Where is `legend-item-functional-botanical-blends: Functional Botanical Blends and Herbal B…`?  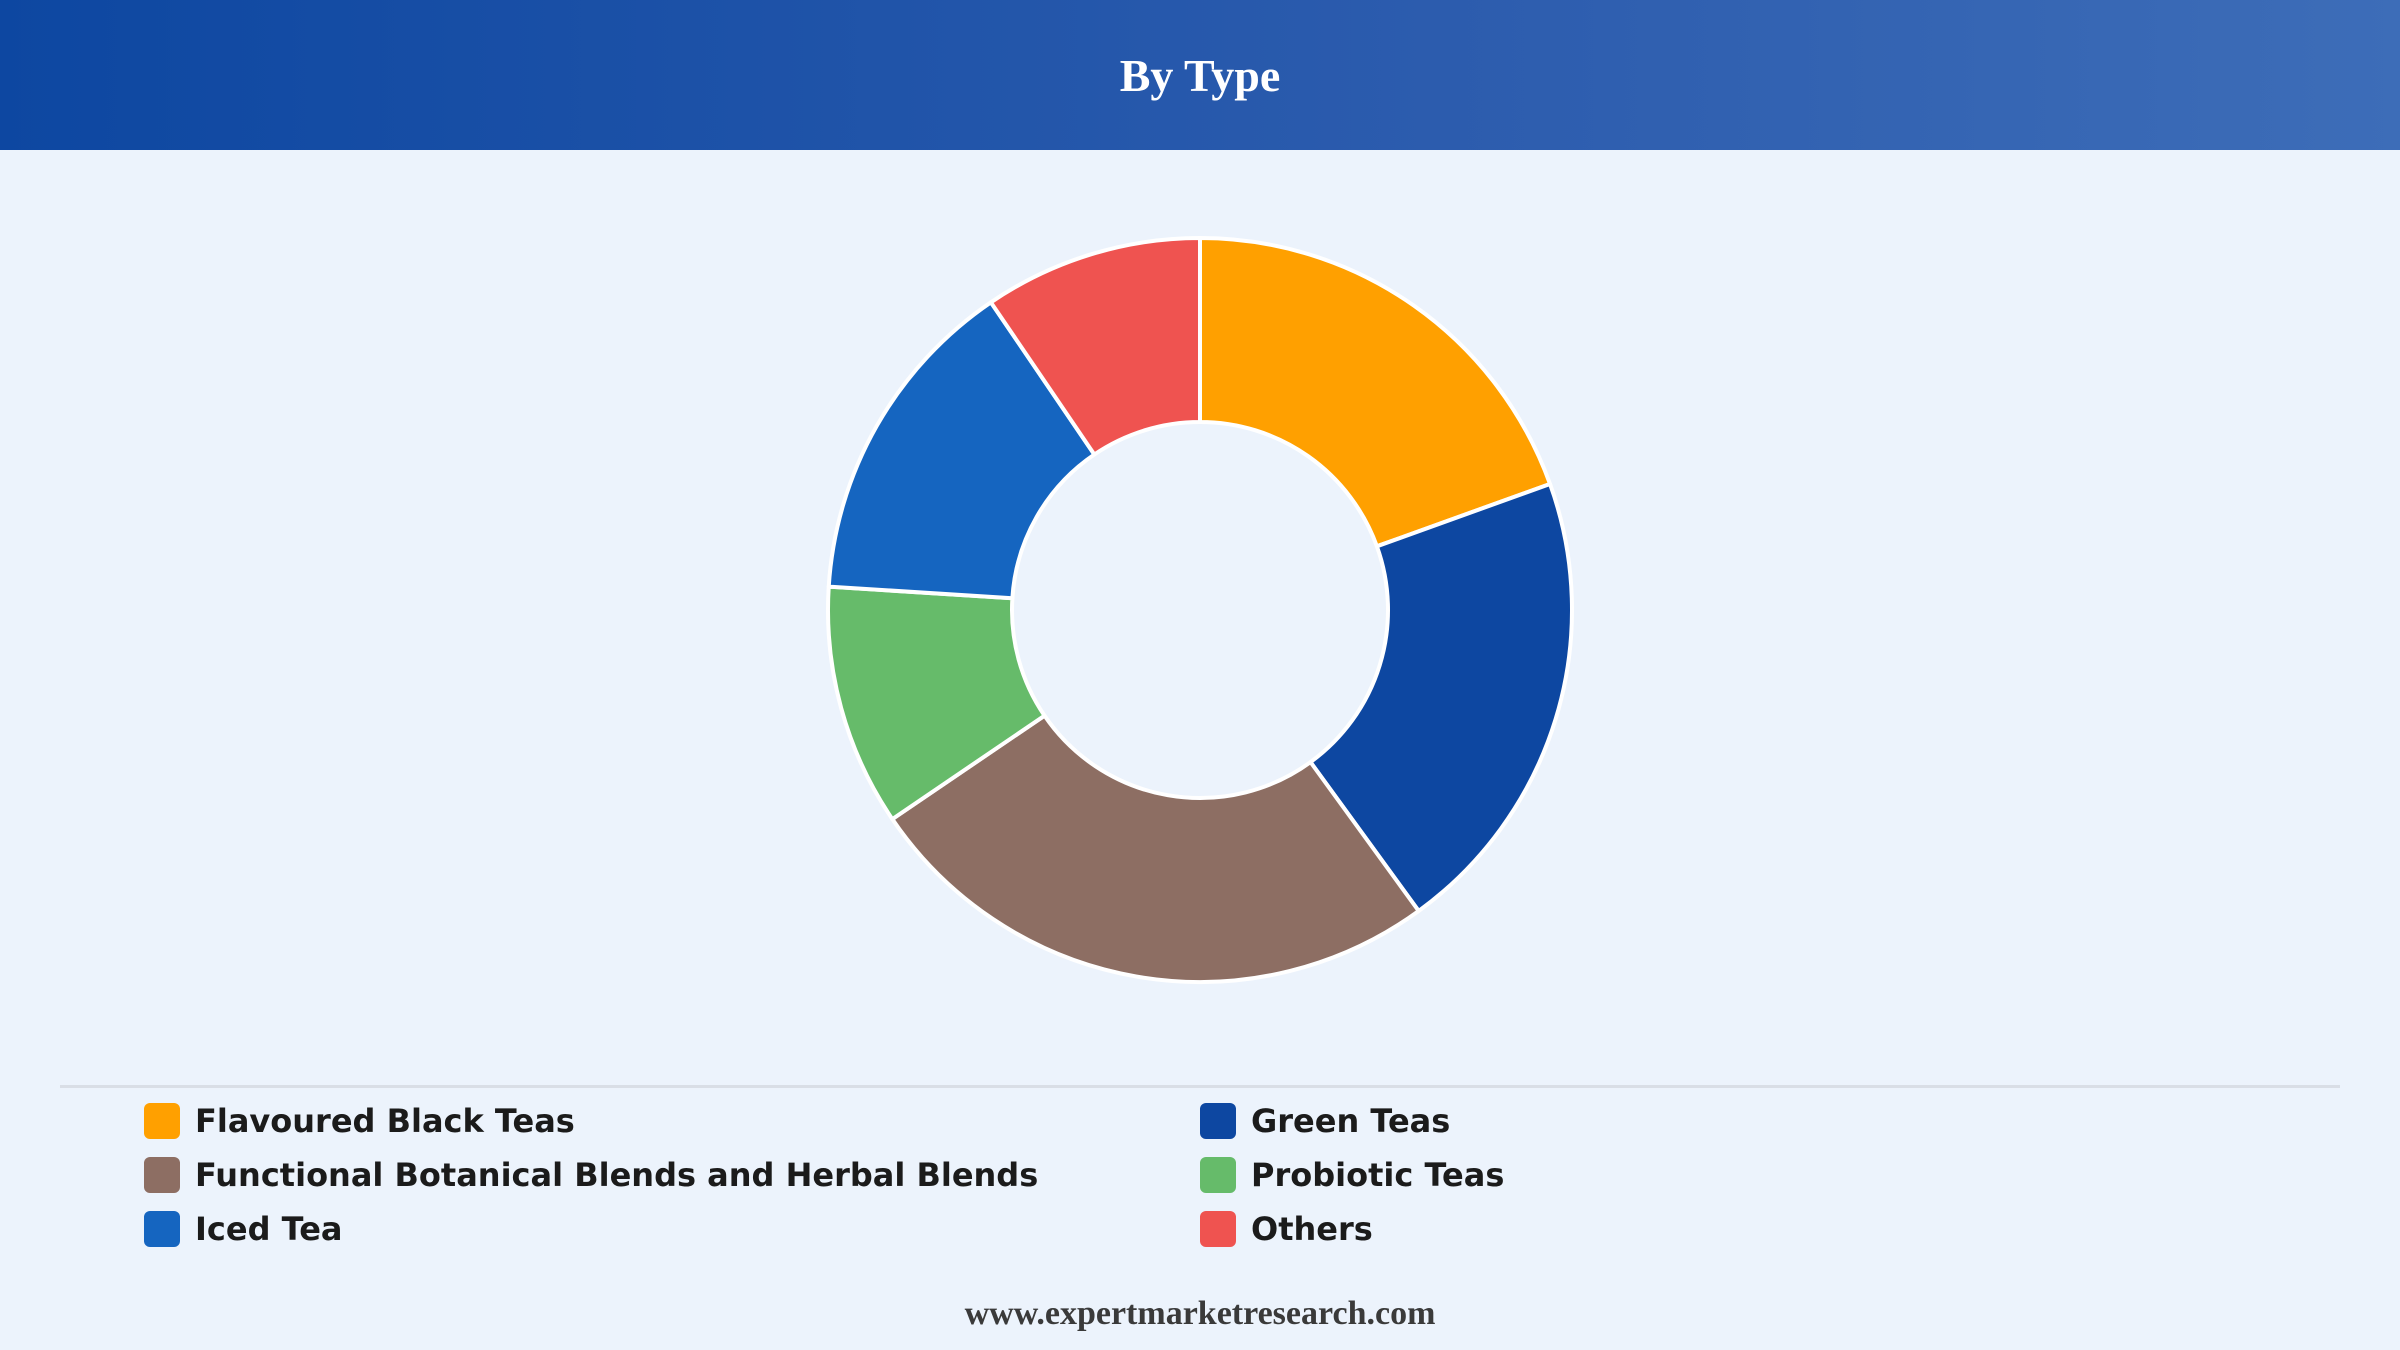 legend-item-functional-botanical-blends: Functional Botanical Blends and Herbal B… is located at coordinates (591, 1175).